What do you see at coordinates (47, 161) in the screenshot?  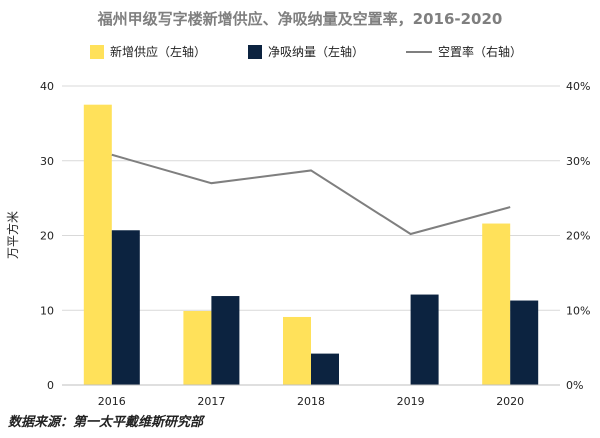 I see `y-tick-label: 30` at bounding box center [47, 161].